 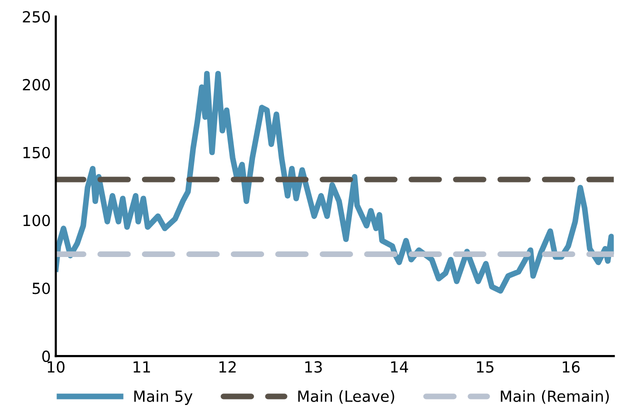 What do you see at coordinates (399, 367) in the screenshot?
I see `x-tick-label: 14` at bounding box center [399, 367].